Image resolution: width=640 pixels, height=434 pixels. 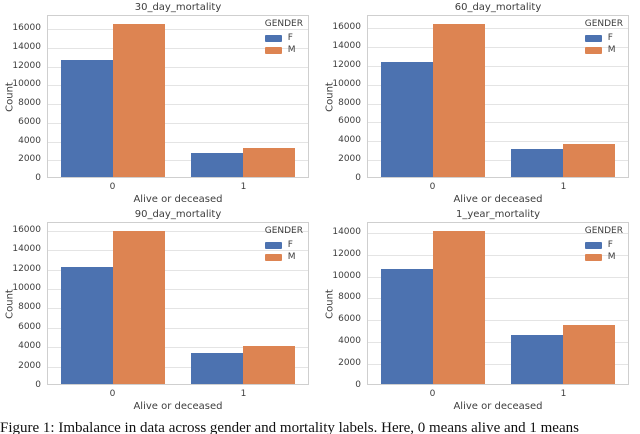 I want to click on chart-title: 90_day_mortality, so click(x=178, y=214).